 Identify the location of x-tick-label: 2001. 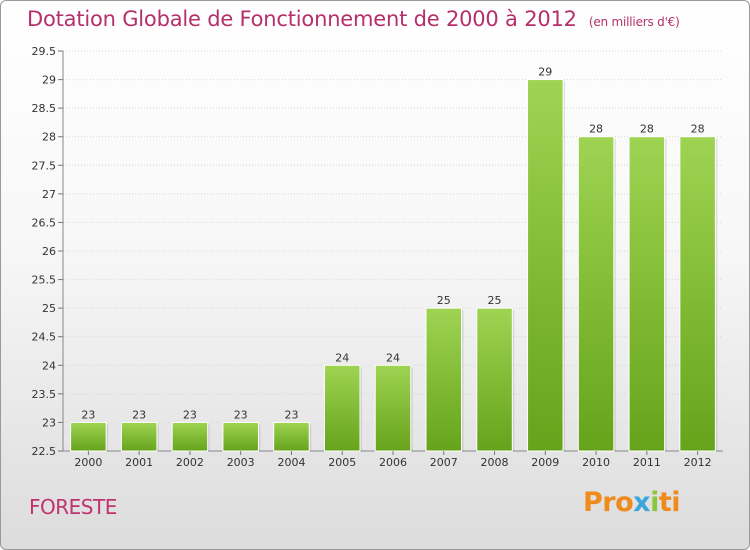
(139, 462).